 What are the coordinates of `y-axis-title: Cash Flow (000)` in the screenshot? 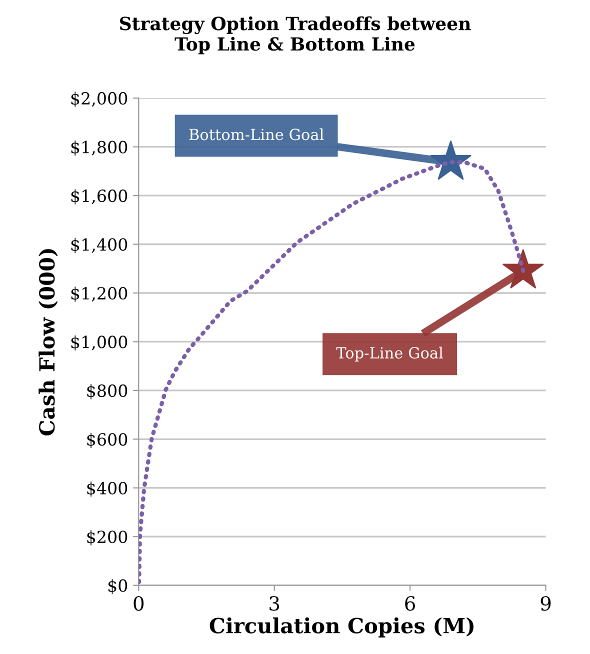 It's located at (48, 342).